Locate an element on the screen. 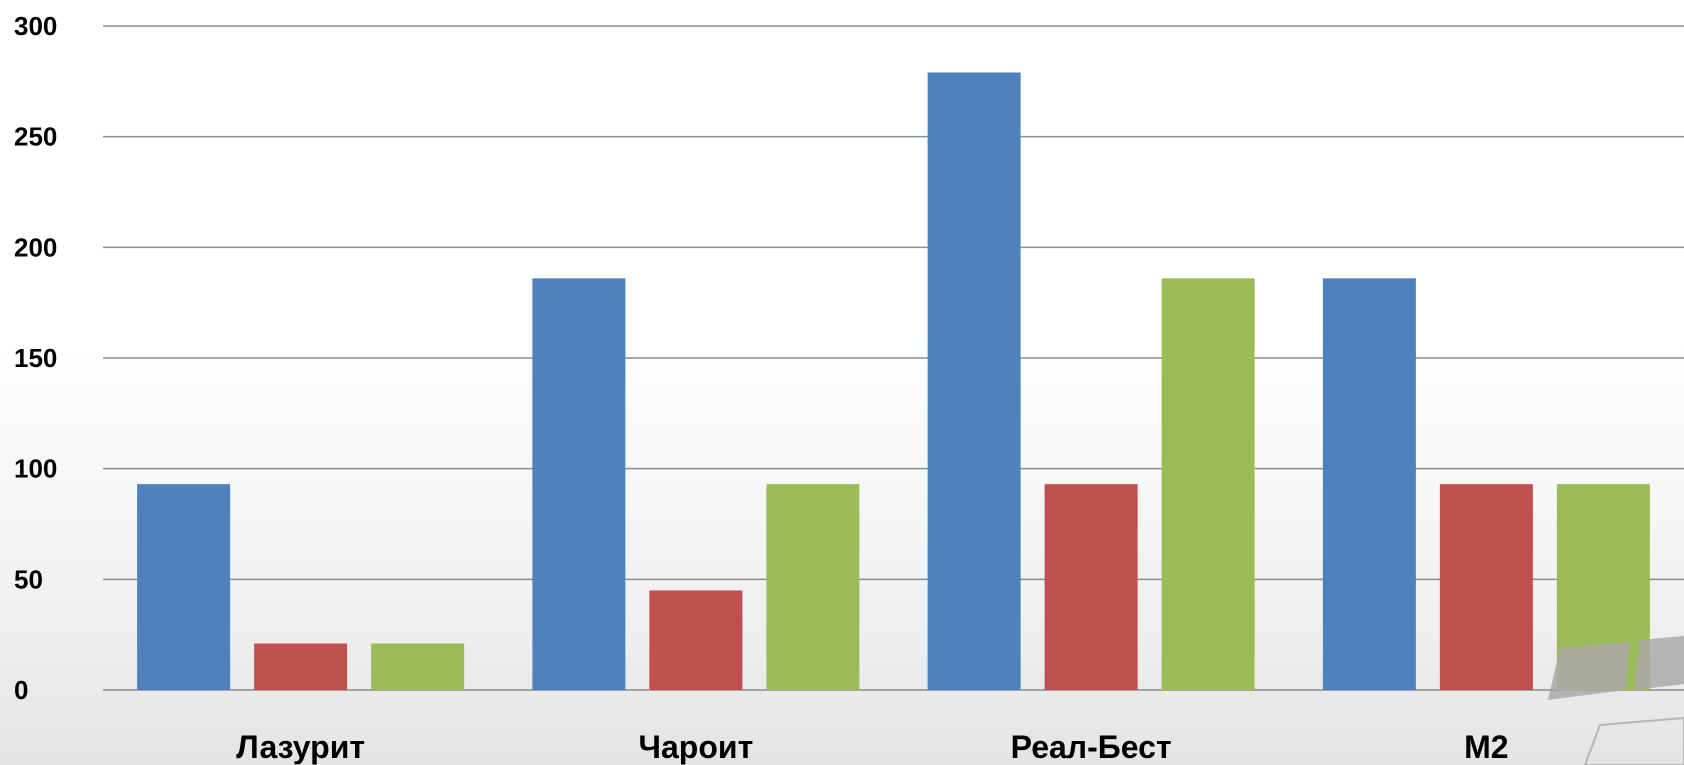 The image size is (1684, 765). category-label: Чароит is located at coordinates (696, 747).